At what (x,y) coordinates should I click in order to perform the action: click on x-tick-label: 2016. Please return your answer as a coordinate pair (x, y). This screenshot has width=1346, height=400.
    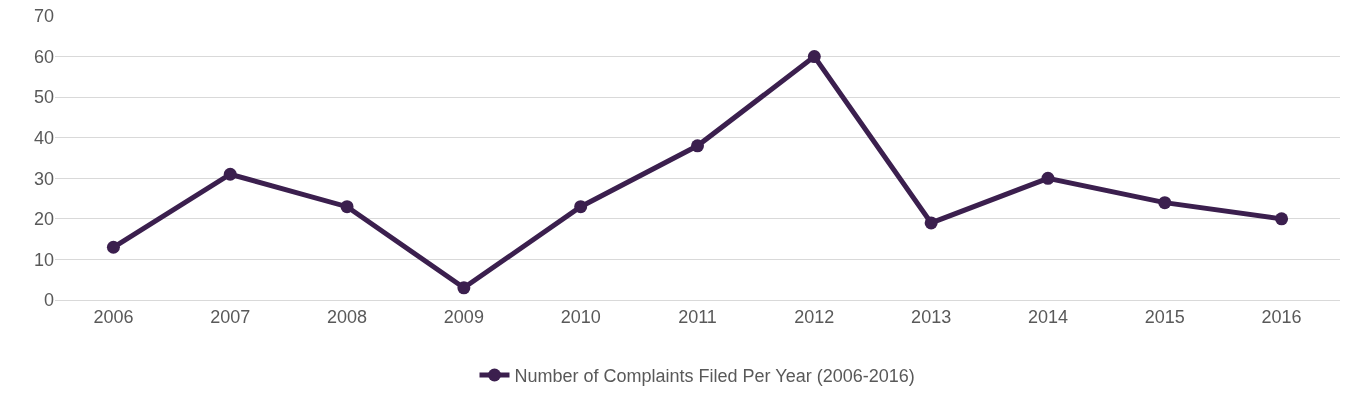
    Looking at the image, I should click on (1281, 316).